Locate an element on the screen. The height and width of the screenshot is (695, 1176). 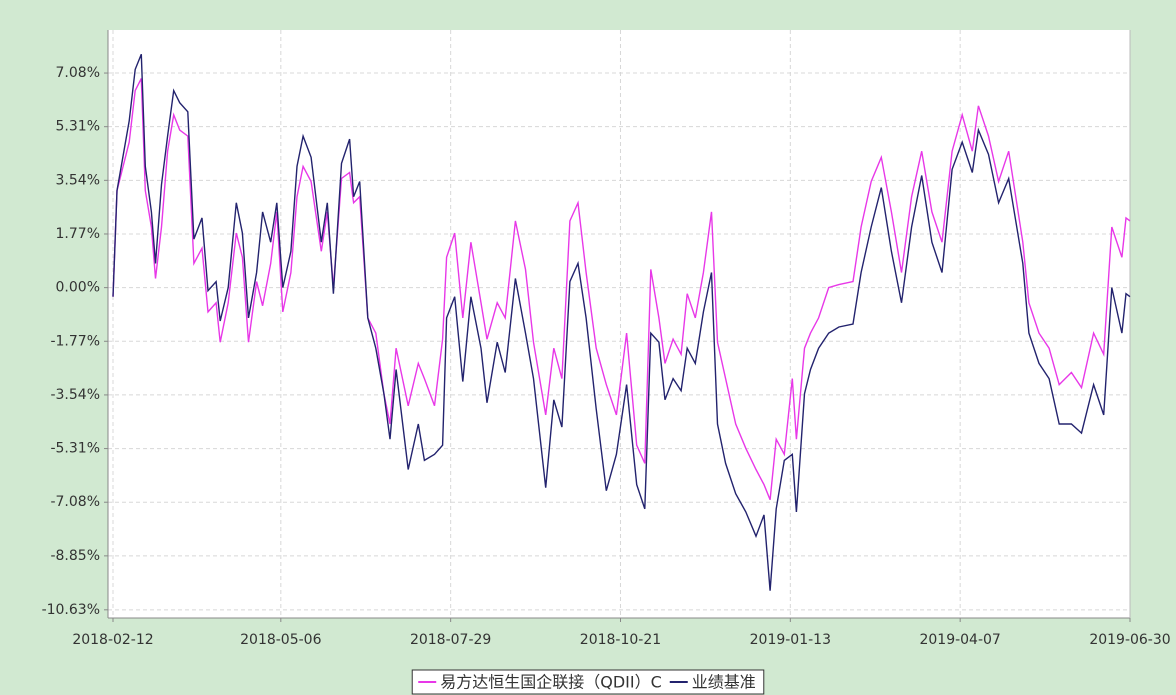
y-tick-label: -8.85% is located at coordinates (75, 556).